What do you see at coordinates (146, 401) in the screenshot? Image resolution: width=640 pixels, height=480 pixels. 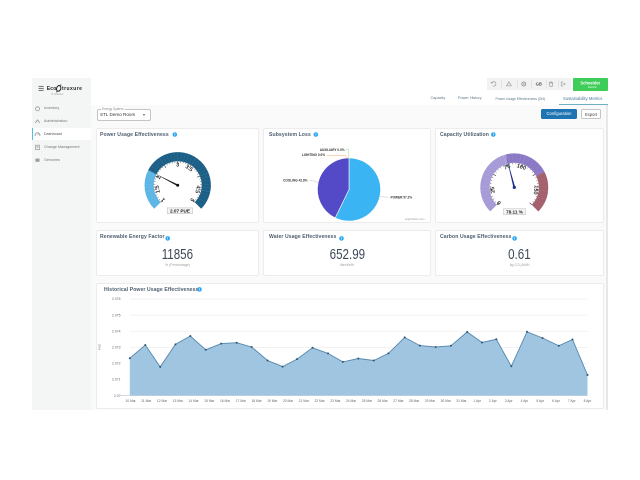 I see `svg-text: 11 Mar` at bounding box center [146, 401].